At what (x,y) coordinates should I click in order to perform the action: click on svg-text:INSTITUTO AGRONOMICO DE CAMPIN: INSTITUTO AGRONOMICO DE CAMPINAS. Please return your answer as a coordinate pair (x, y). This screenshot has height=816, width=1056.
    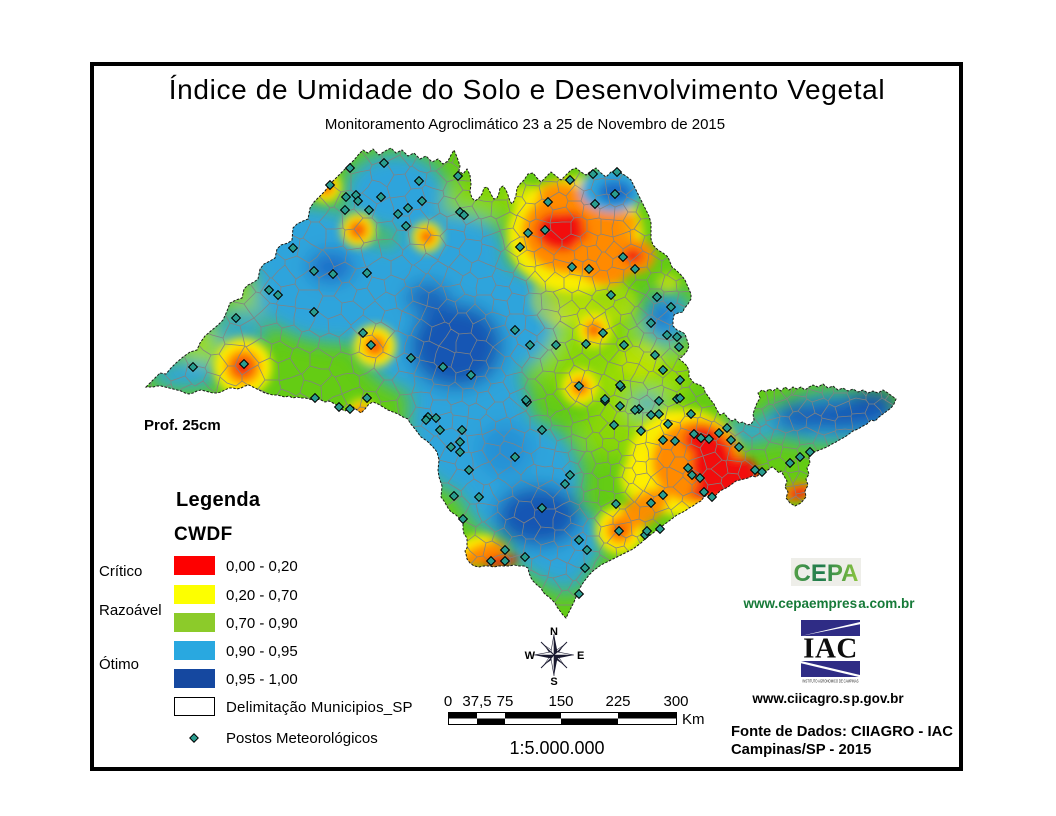
    Looking at the image, I should click on (831, 681).